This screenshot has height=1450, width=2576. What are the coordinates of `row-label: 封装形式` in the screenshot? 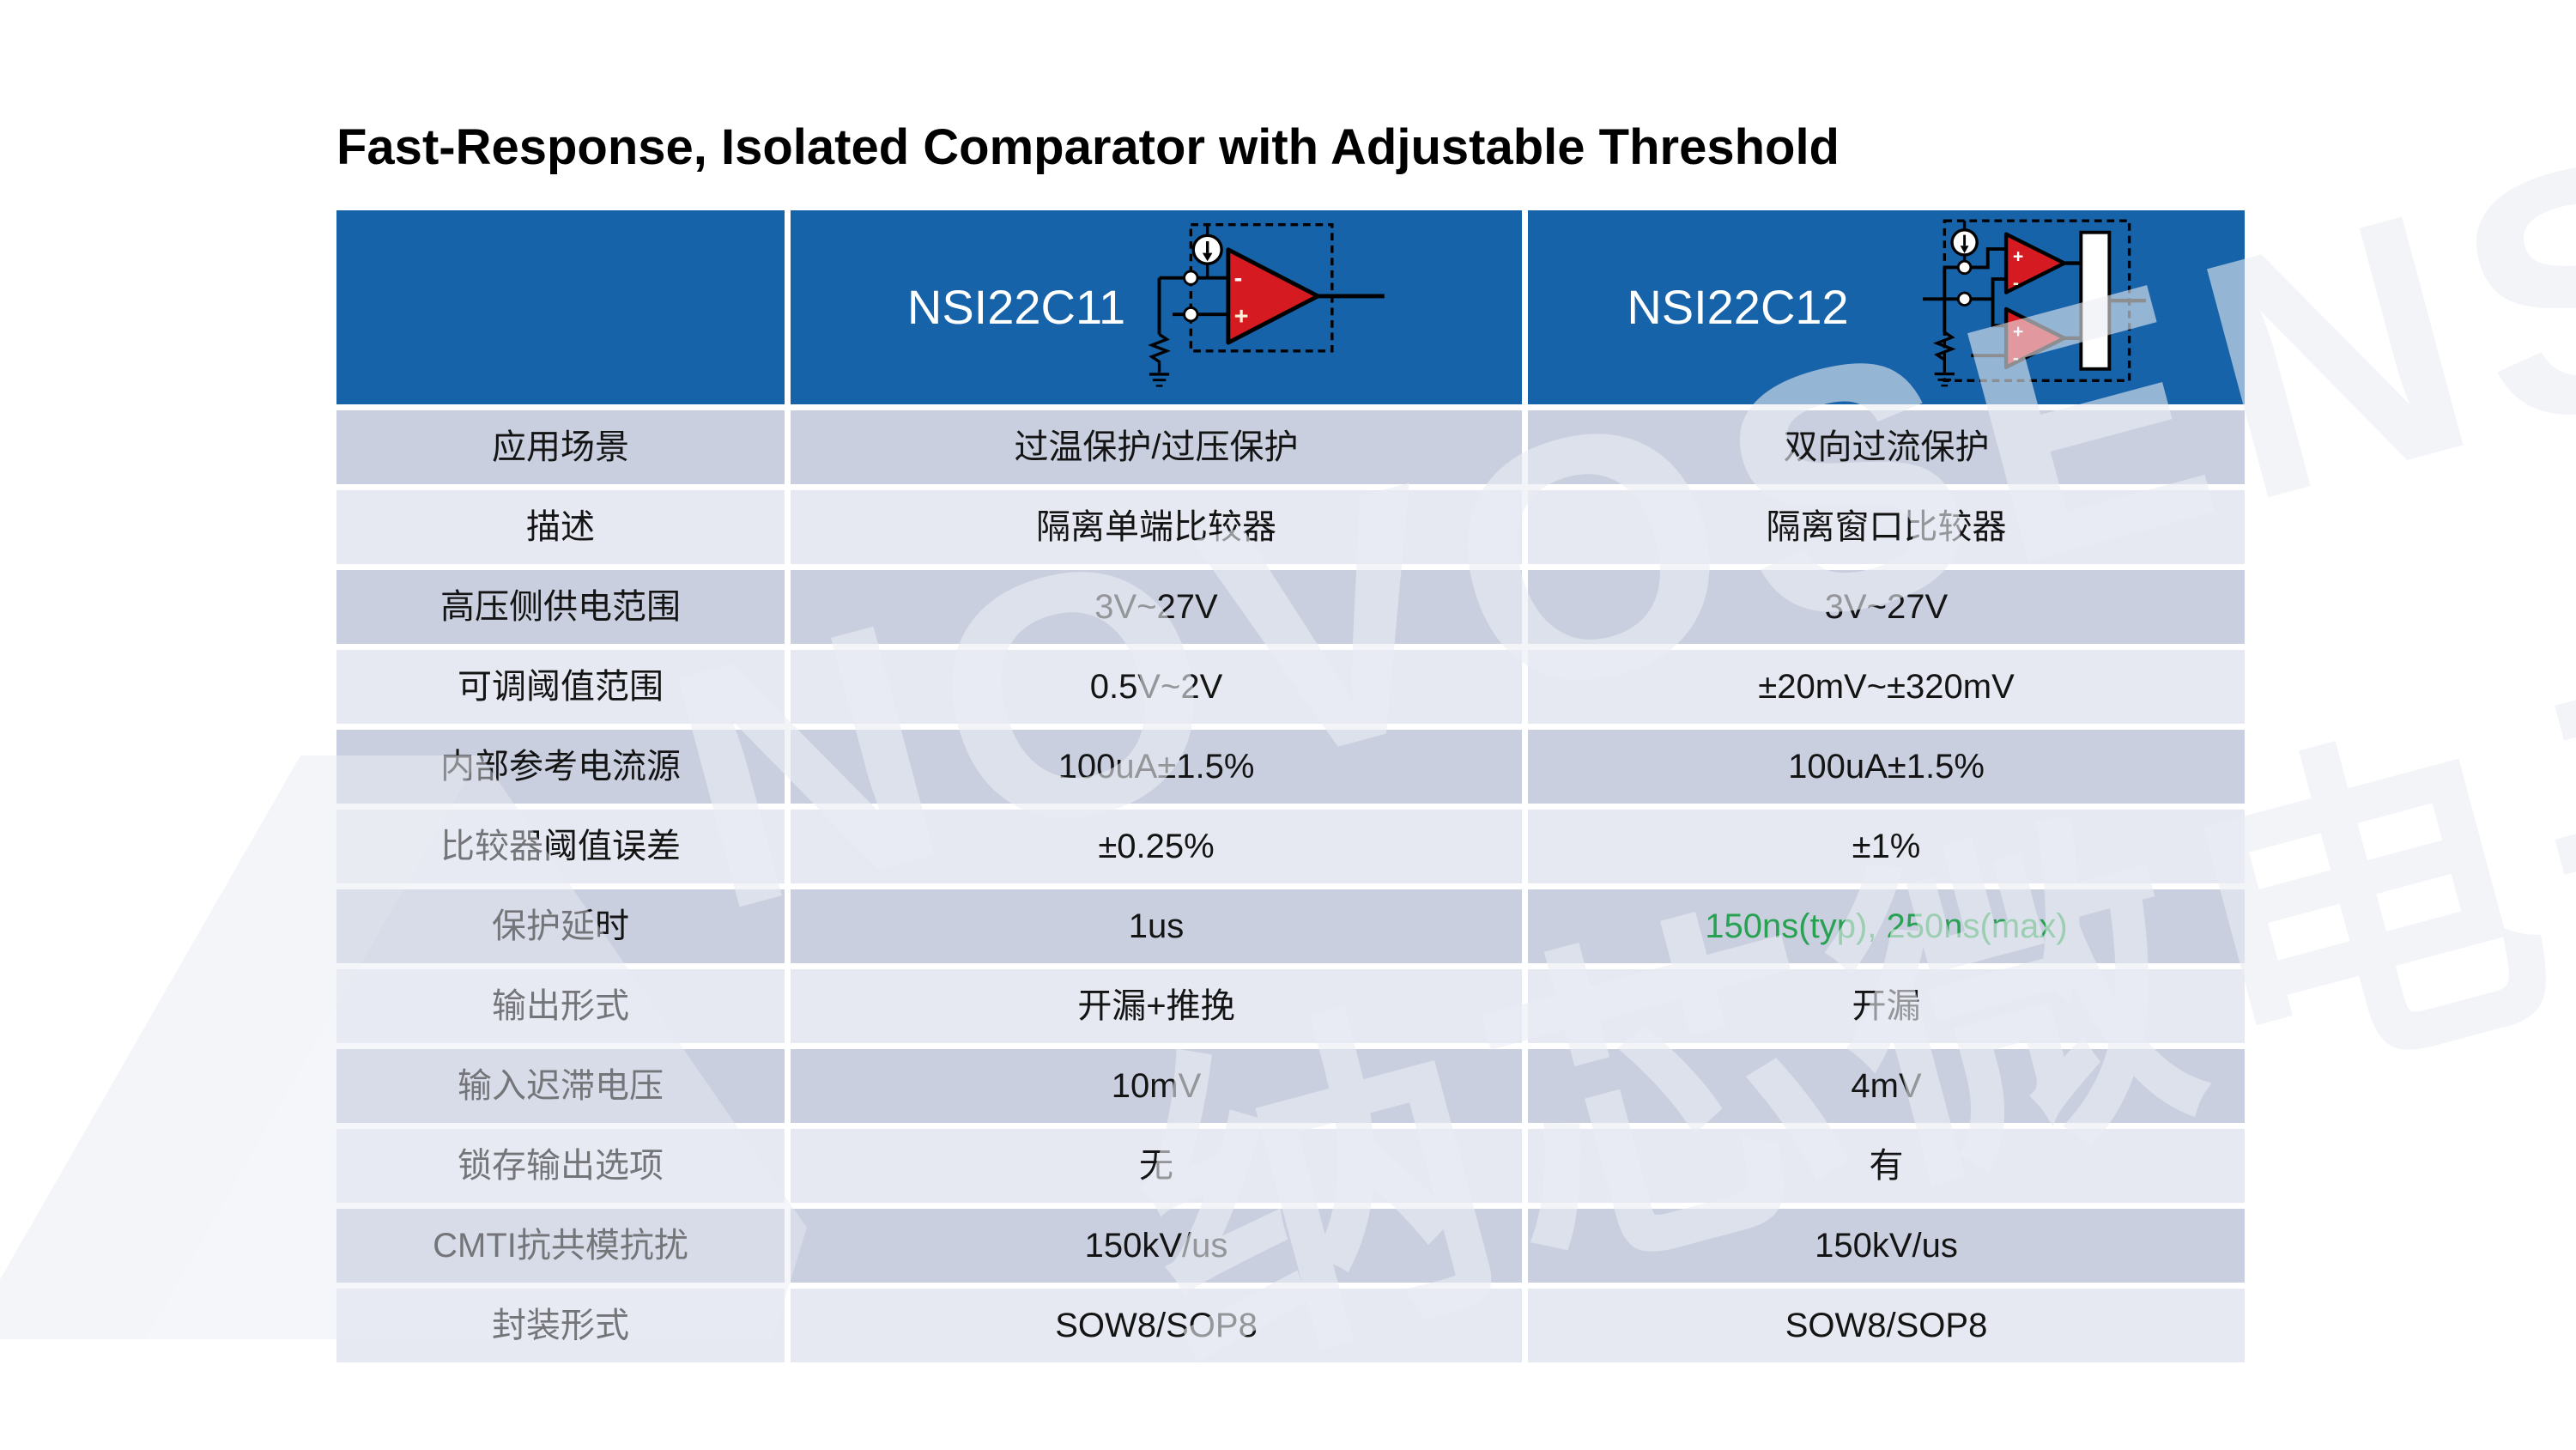 It's located at (560, 1325).